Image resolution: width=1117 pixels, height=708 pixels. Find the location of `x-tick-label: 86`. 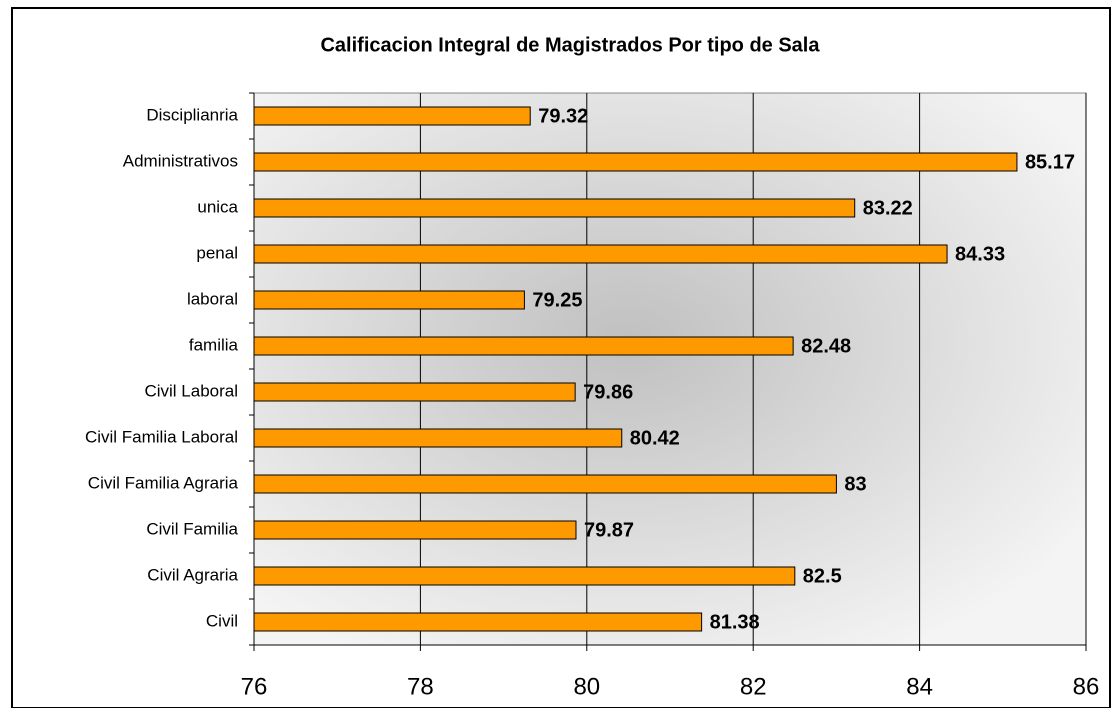

x-tick-label: 86 is located at coordinates (1086, 686).